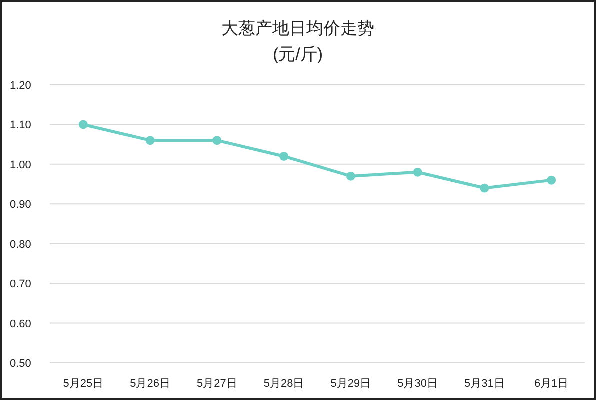 This screenshot has height=400, width=596. What do you see at coordinates (284, 384) in the screenshot?
I see `x-tick-label: 5月28日` at bounding box center [284, 384].